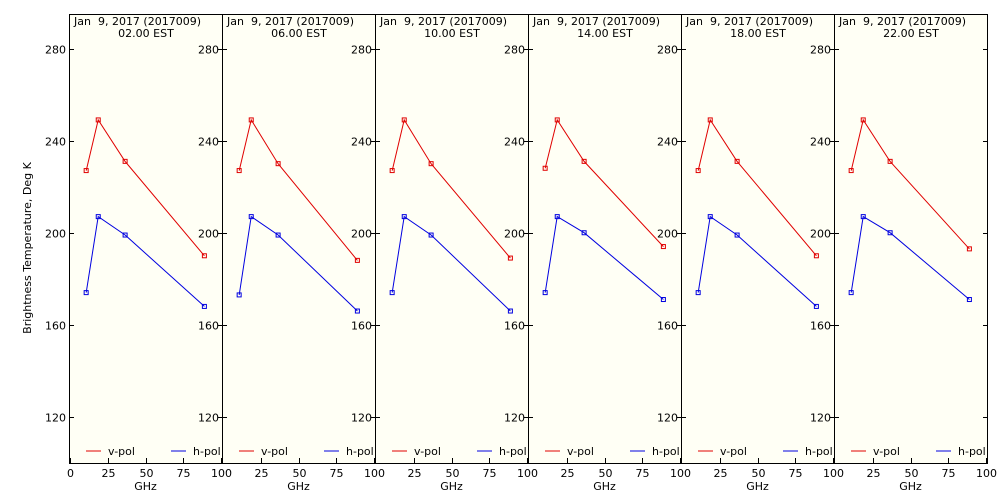 The height and width of the screenshot is (500, 1000). Describe the element at coordinates (299, 33) in the screenshot. I see `panel-subtitle: 06.00 EST` at that location.